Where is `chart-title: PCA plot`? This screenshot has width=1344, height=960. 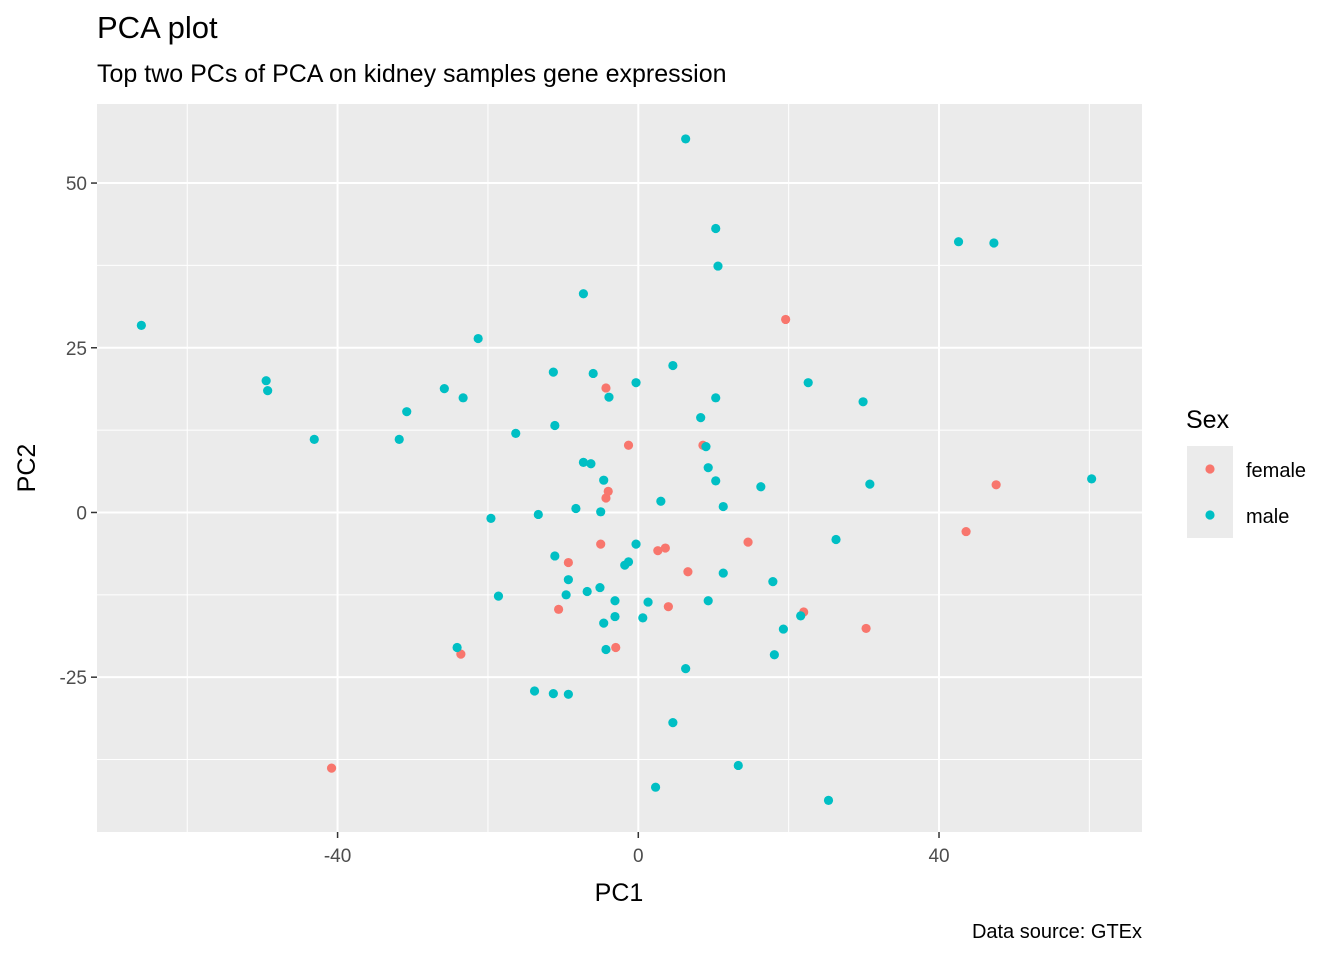 chart-title: PCA plot is located at coordinates (157, 27).